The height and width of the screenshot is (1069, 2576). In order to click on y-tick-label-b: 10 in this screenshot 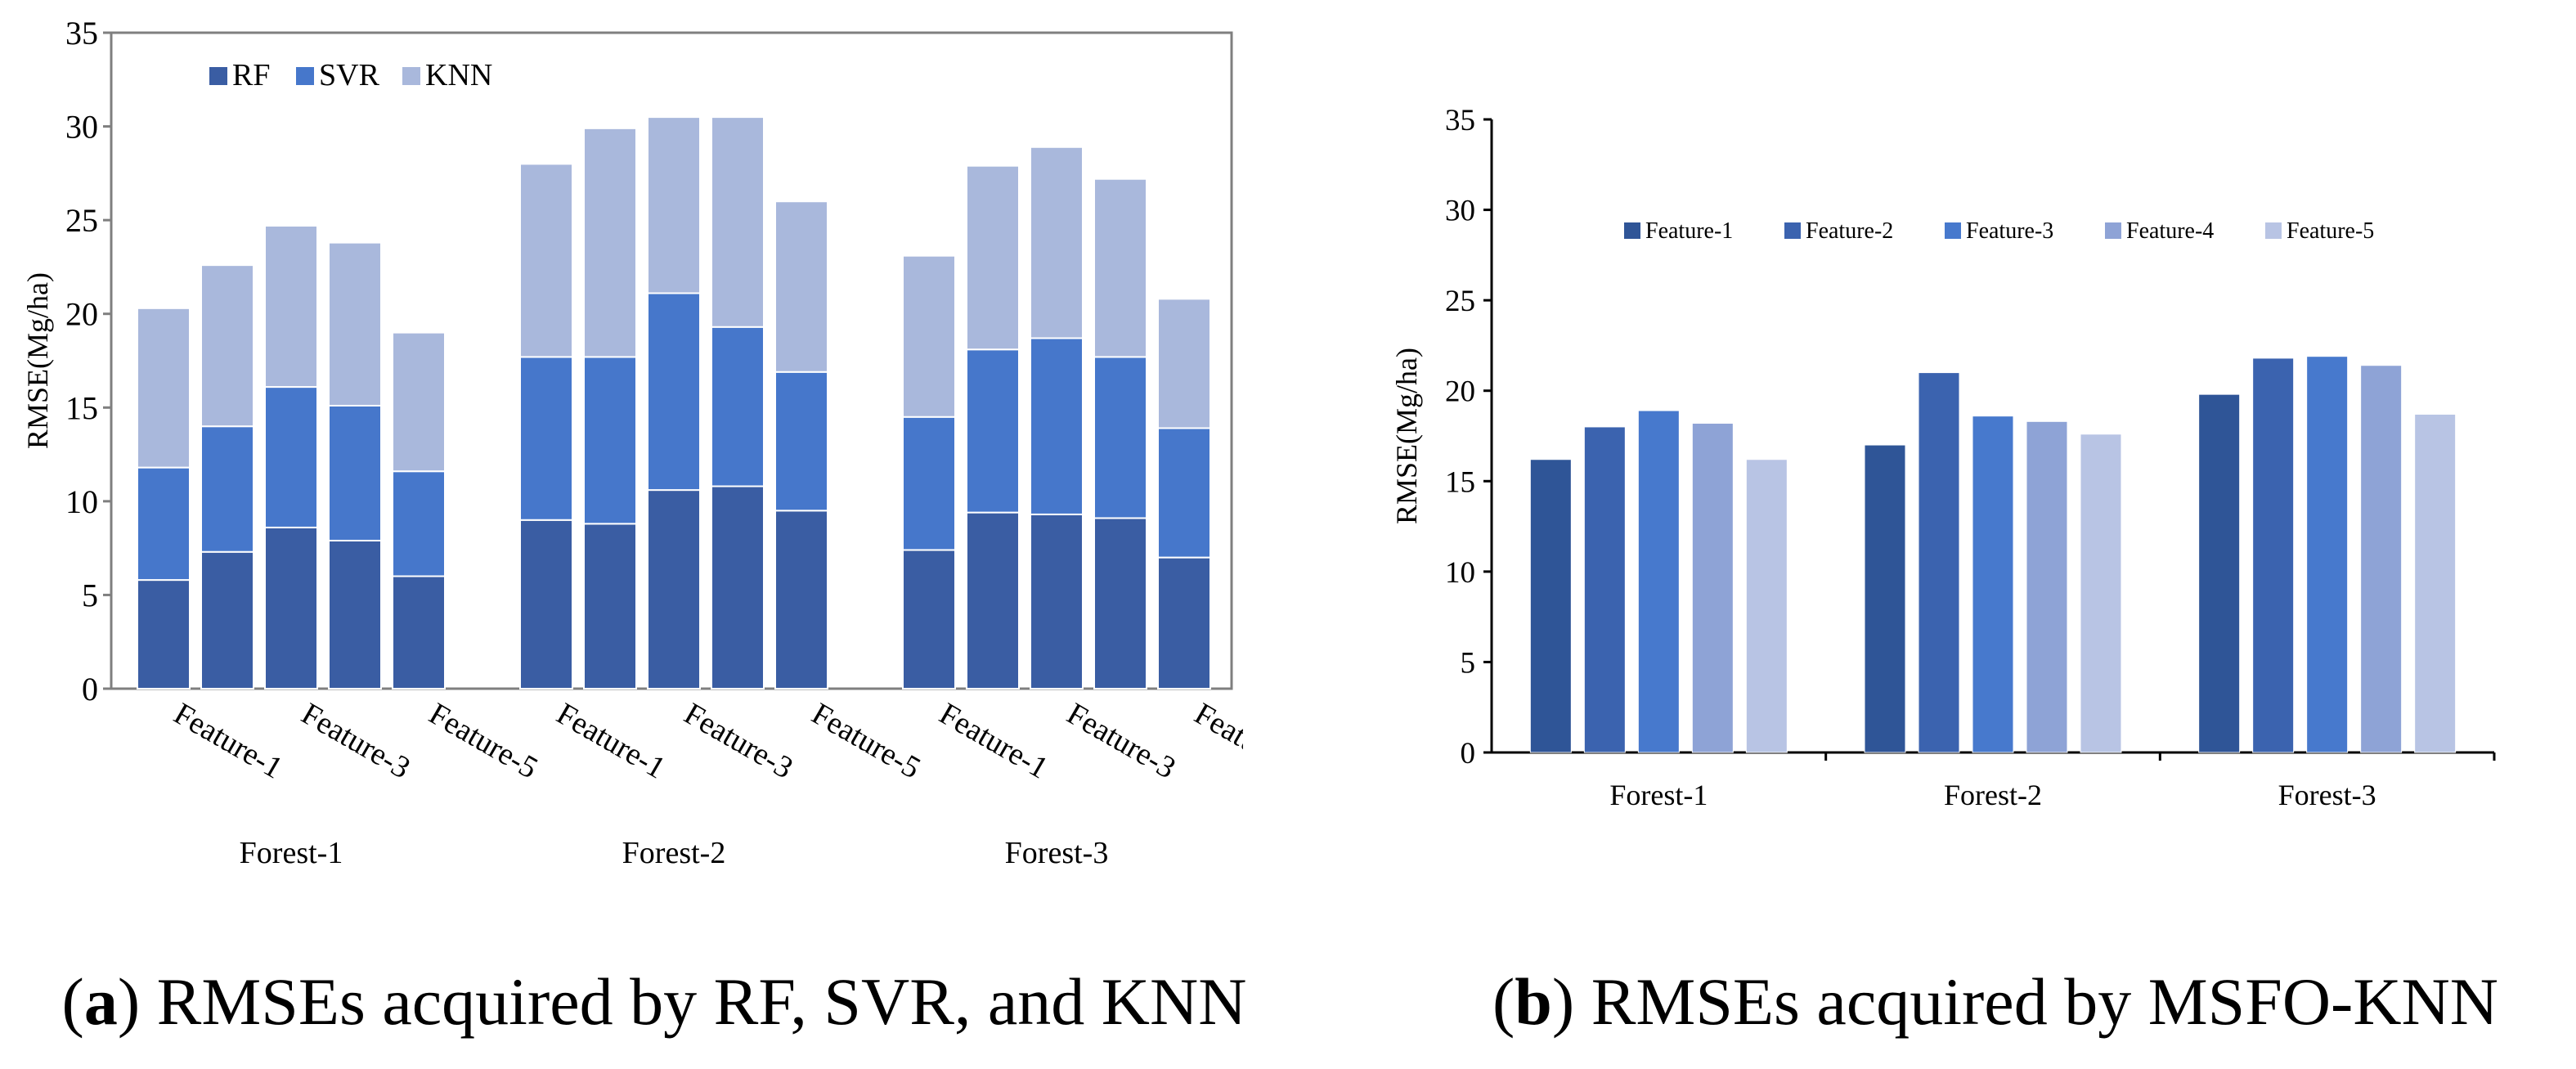, I will do `click(1460, 573)`.